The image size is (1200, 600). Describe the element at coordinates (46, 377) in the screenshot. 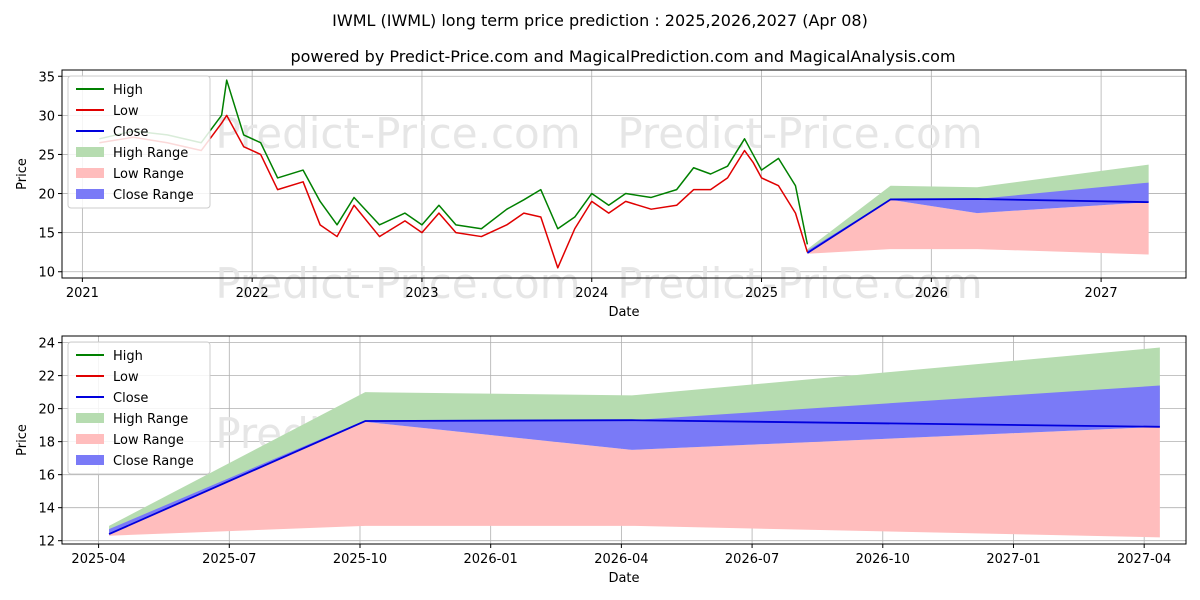

I see `y-tick-label: 22` at that location.